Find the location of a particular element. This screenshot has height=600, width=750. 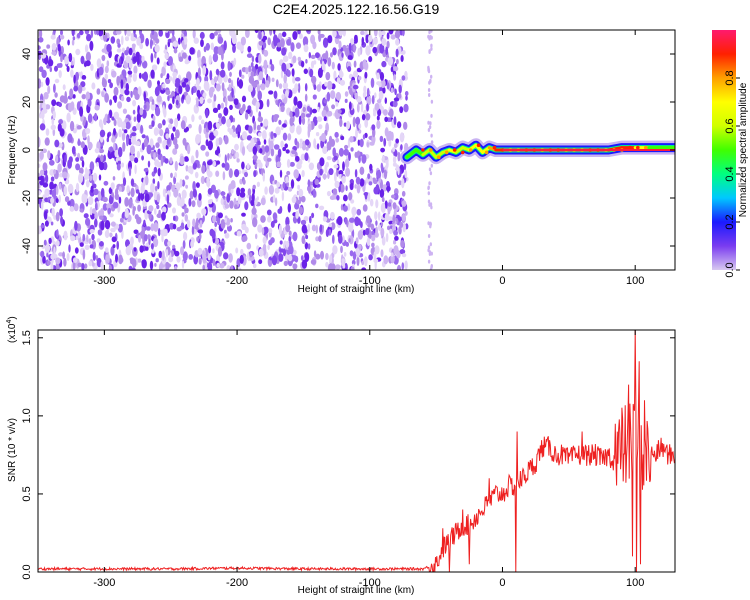

noise-blip is located at coordinates (429, 183).